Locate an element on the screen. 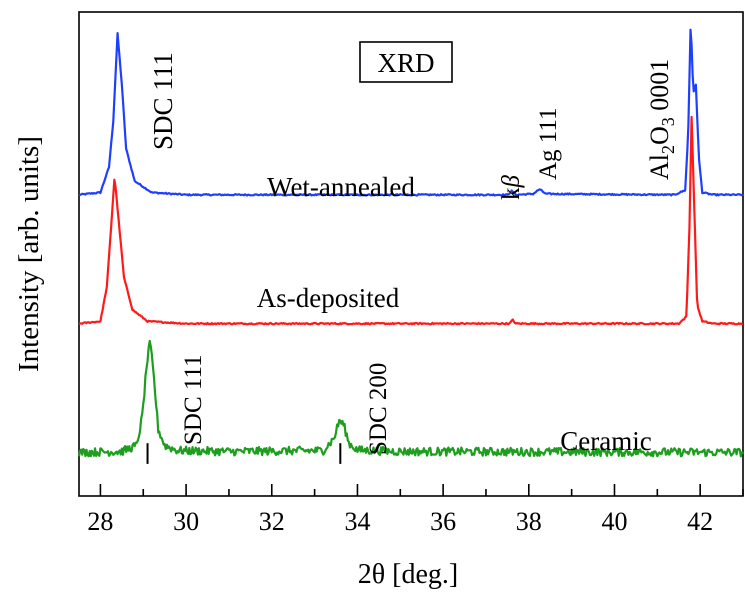 Image resolution: width=745 pixels, height=603 pixels. y-axis-label: Intensity [arb. units] is located at coordinates (29, 254).